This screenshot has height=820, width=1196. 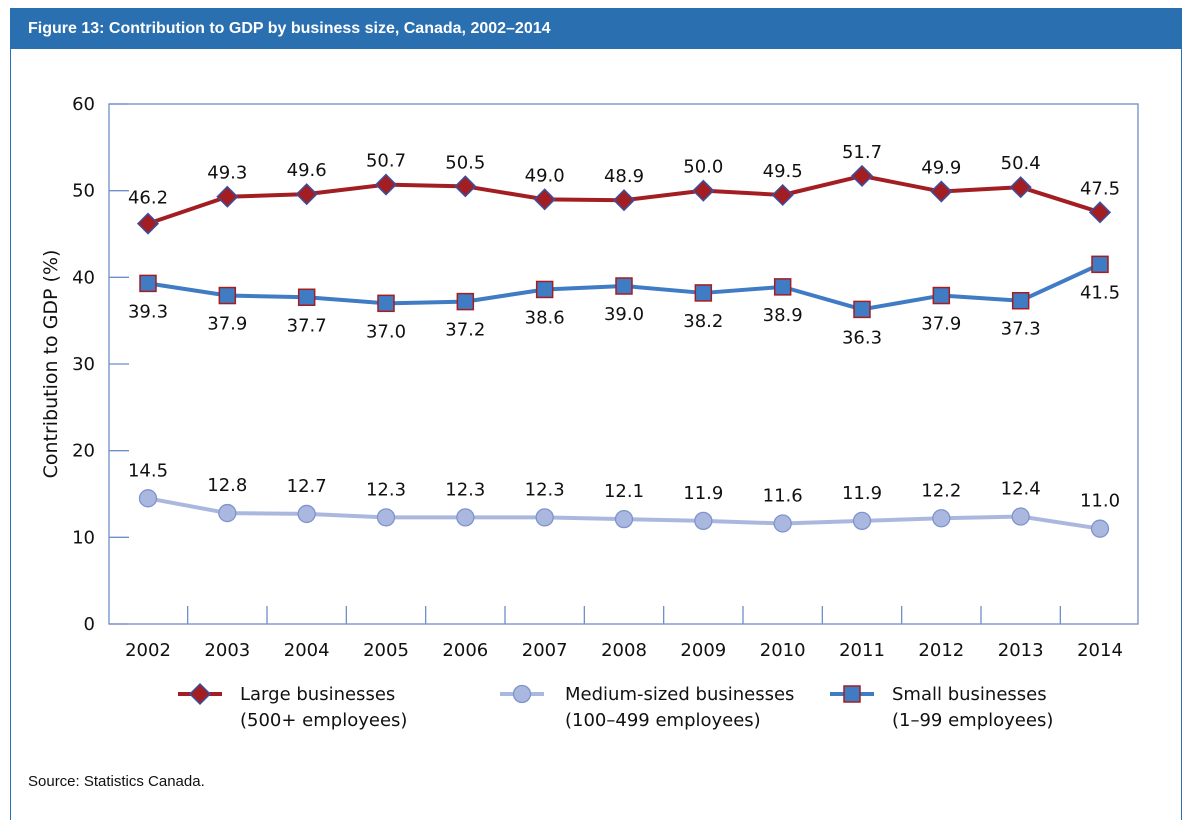 What do you see at coordinates (941, 168) in the screenshot?
I see `data-label: 49.9` at bounding box center [941, 168].